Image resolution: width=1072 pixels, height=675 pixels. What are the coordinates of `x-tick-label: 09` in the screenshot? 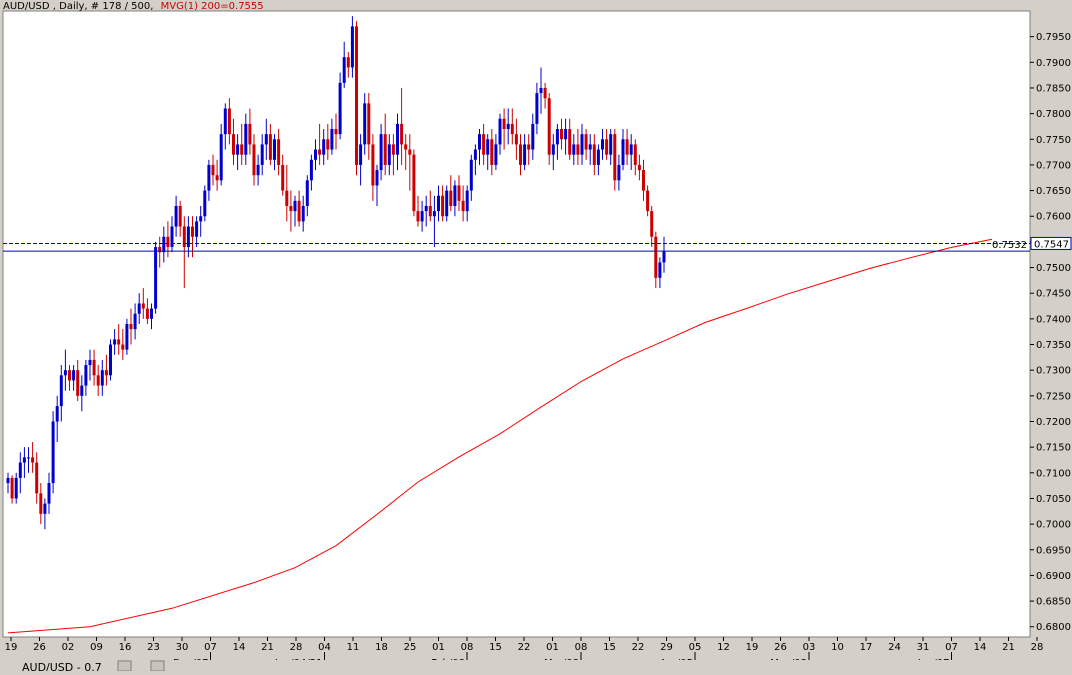 It's located at (96, 647).